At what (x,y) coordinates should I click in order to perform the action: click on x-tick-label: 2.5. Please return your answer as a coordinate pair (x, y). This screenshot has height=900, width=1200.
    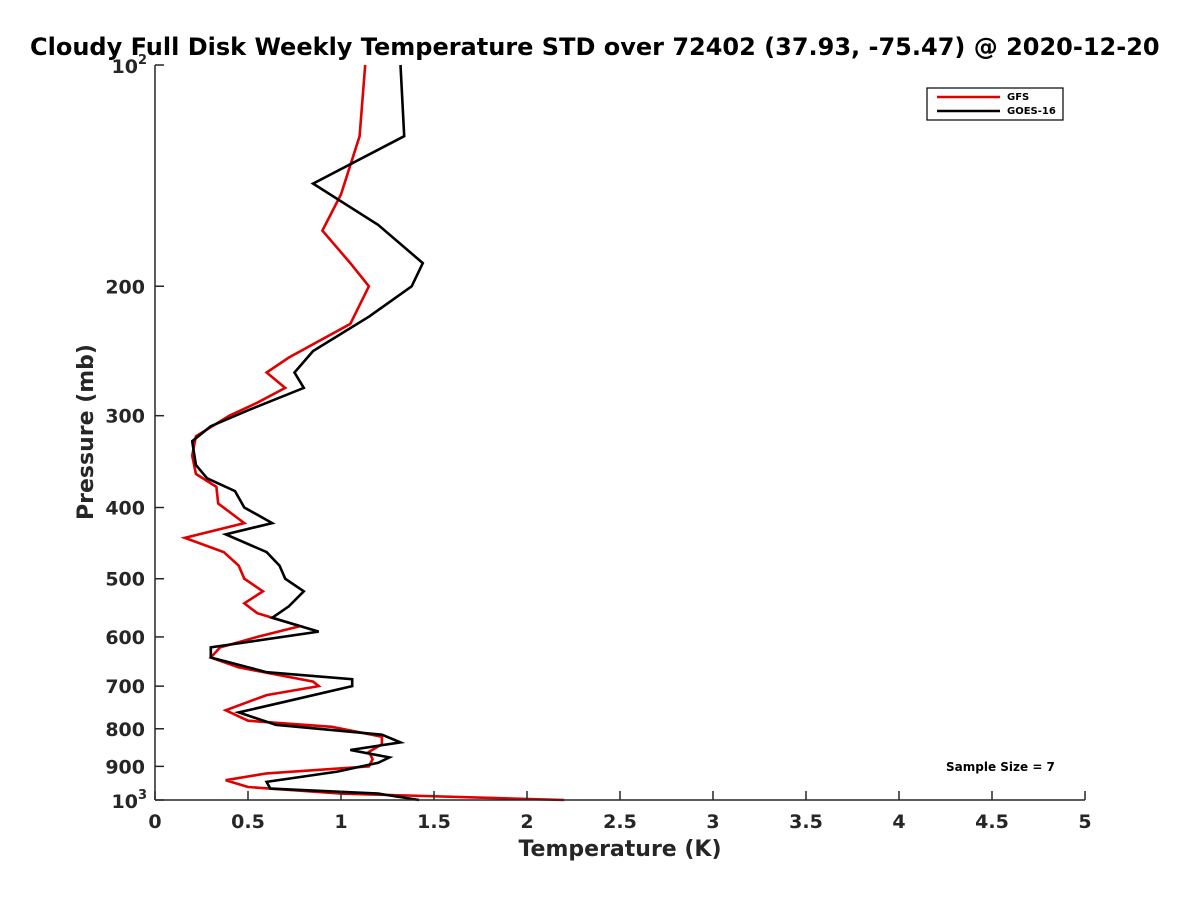
    Looking at the image, I should click on (620, 822).